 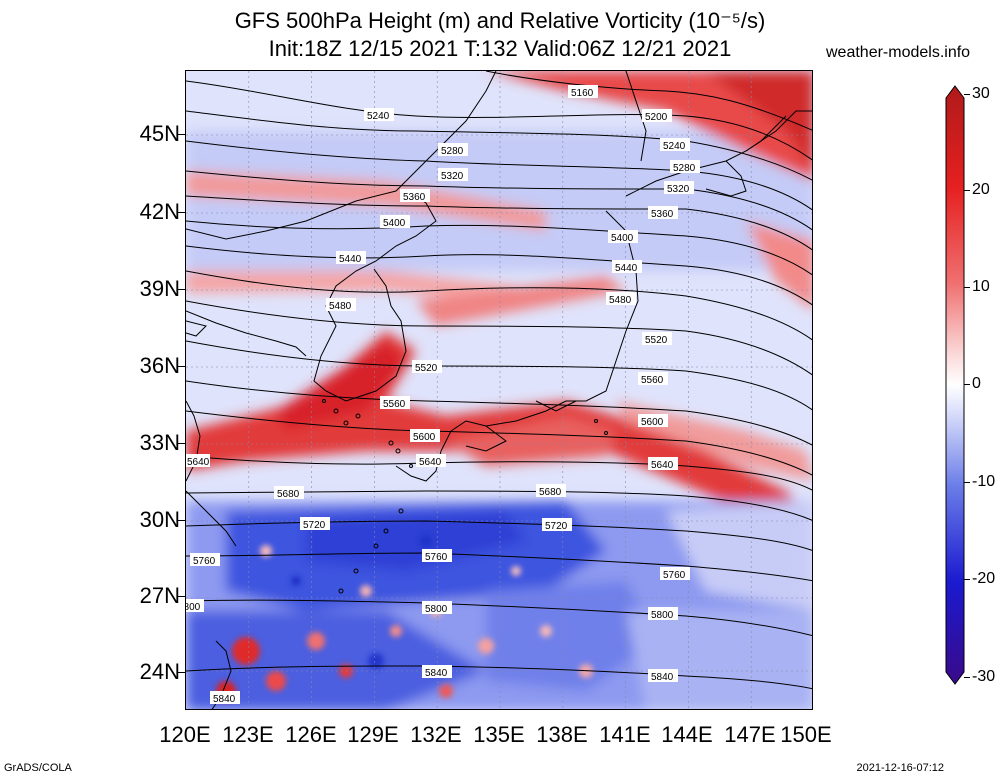 What do you see at coordinates (159, 519) in the screenshot?
I see `lat-label: 30N` at bounding box center [159, 519].